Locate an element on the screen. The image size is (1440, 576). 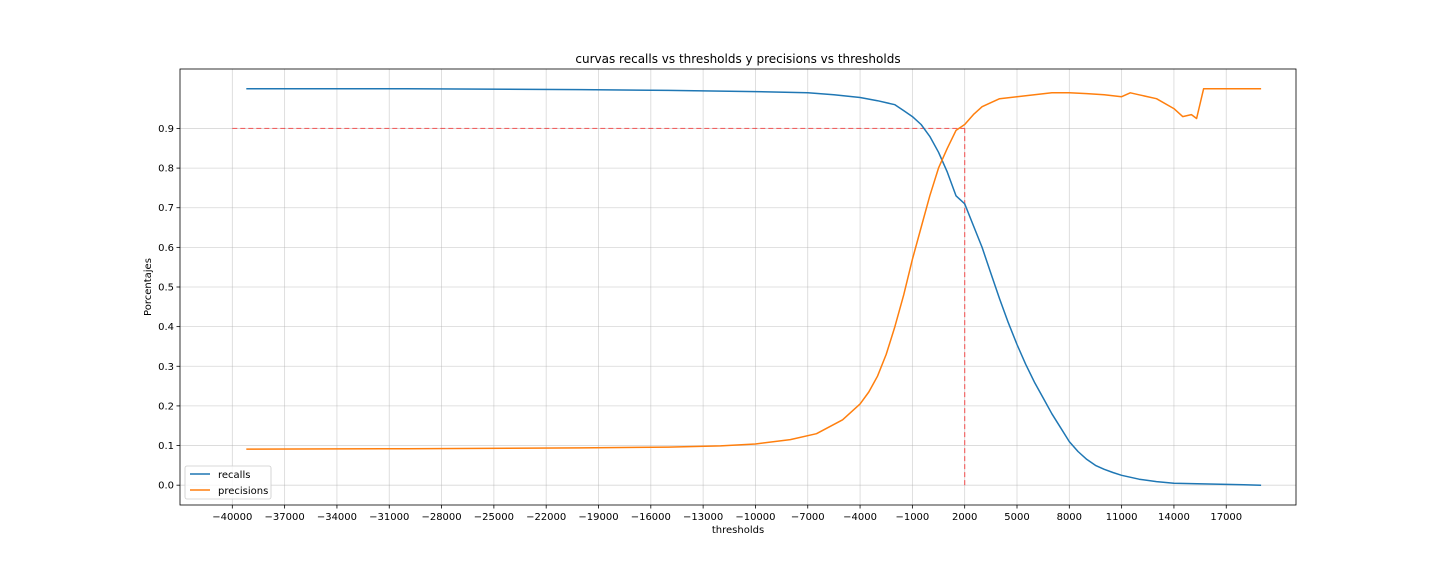
x-tick-label: −40000 is located at coordinates (232, 517).